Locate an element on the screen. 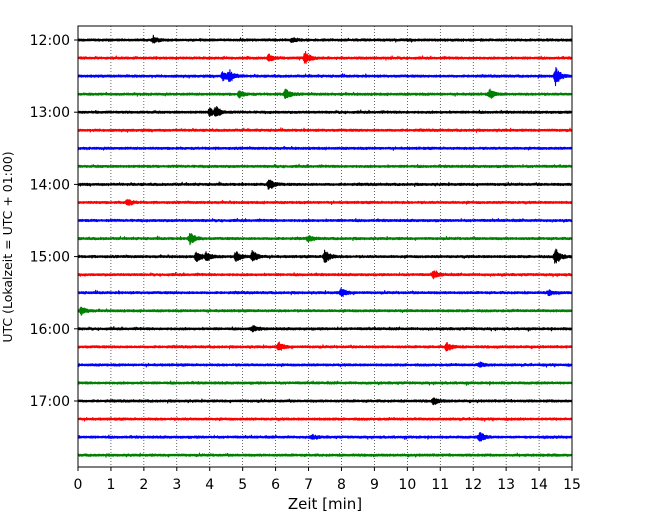  x-tick-label: 5 is located at coordinates (242, 485).